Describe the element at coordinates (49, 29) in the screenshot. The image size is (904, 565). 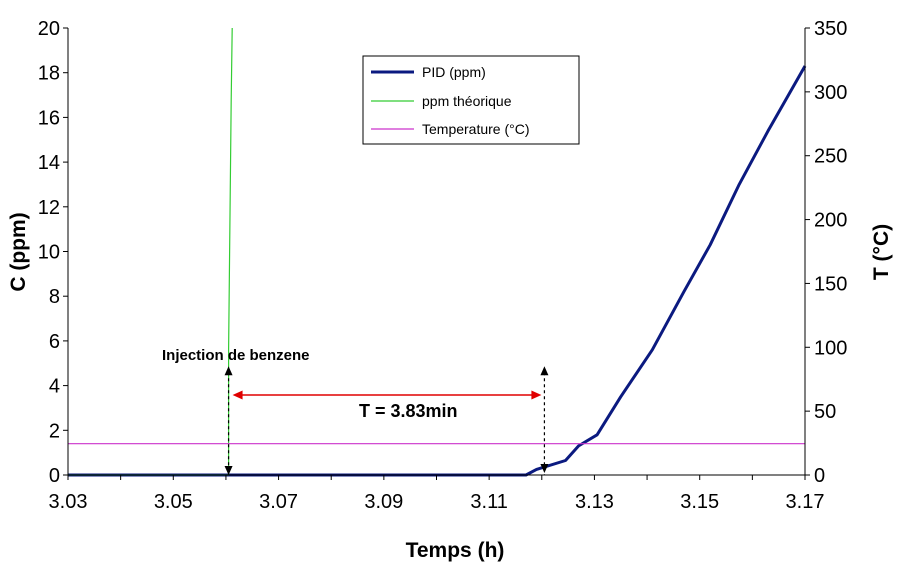
I see `y-tick-label: 20` at that location.